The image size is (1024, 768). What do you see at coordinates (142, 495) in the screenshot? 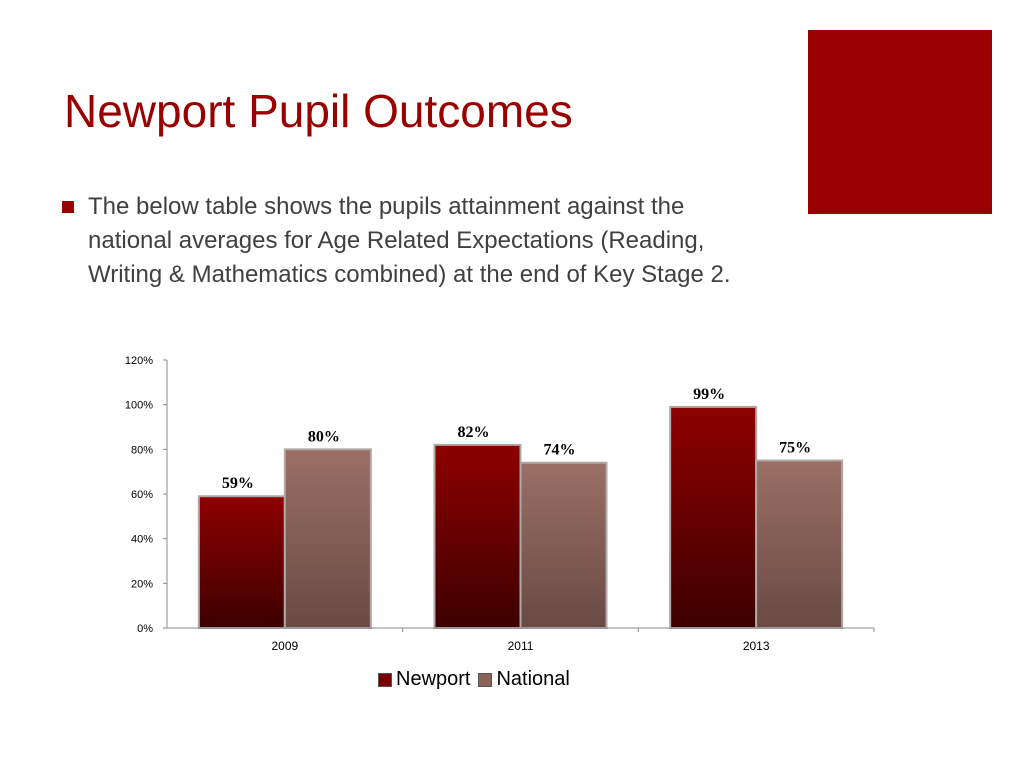
I see `y-tick-label: 60%` at bounding box center [142, 495].